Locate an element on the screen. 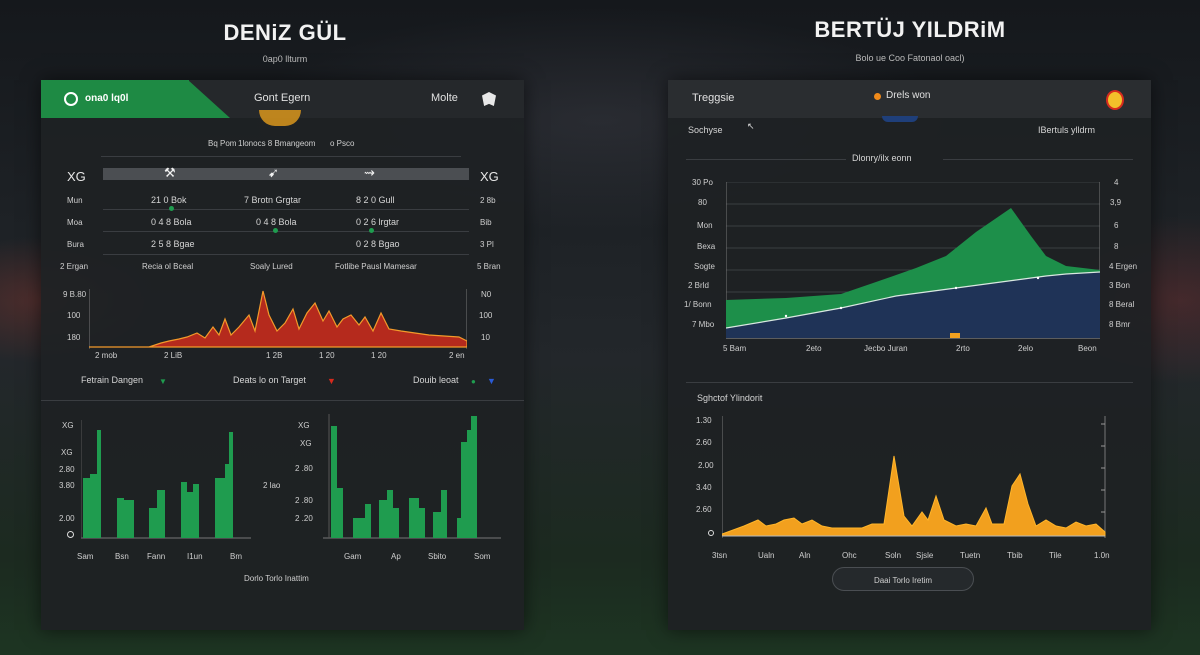 Image resolution: width=1200 pixels, height=655 pixels. ac-yr-4: 8 is located at coordinates (1116, 246).